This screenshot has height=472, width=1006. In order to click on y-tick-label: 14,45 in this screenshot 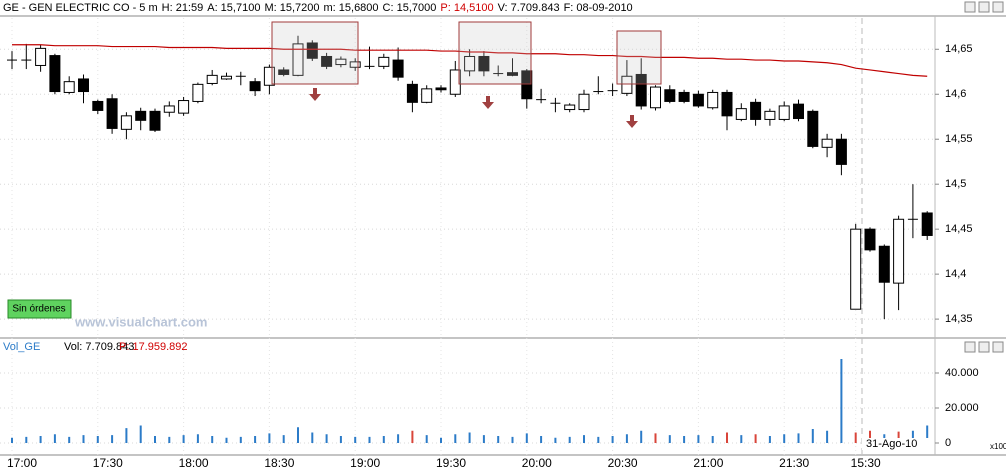, I will do `click(959, 229)`.